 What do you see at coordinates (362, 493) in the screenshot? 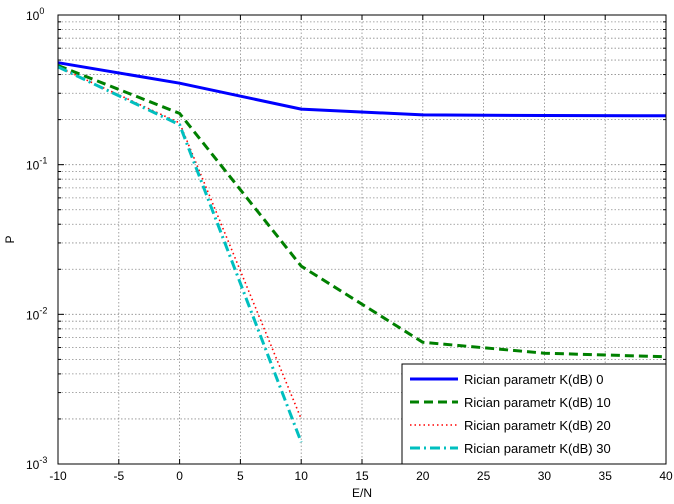
I see `x-axis-label: E/N` at bounding box center [362, 493].